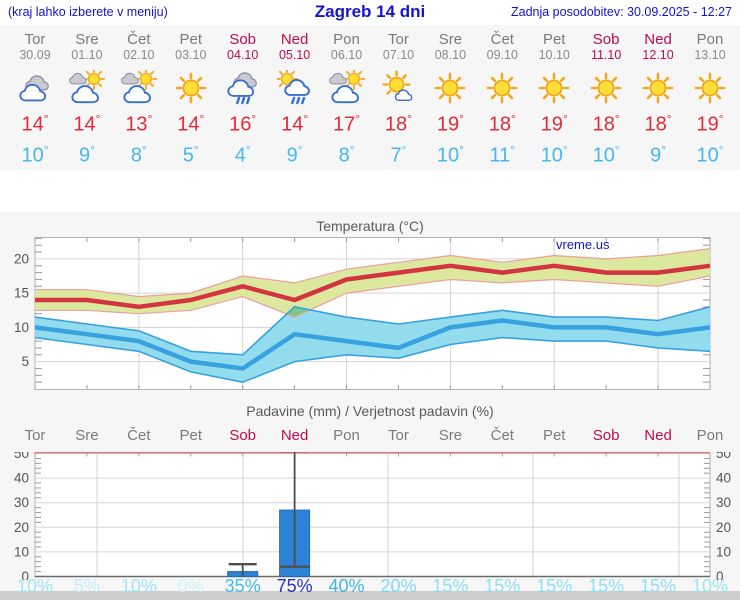 The height and width of the screenshot is (600, 740). Describe the element at coordinates (554, 435) in the screenshot. I see `precip-day-label: Pet` at that location.